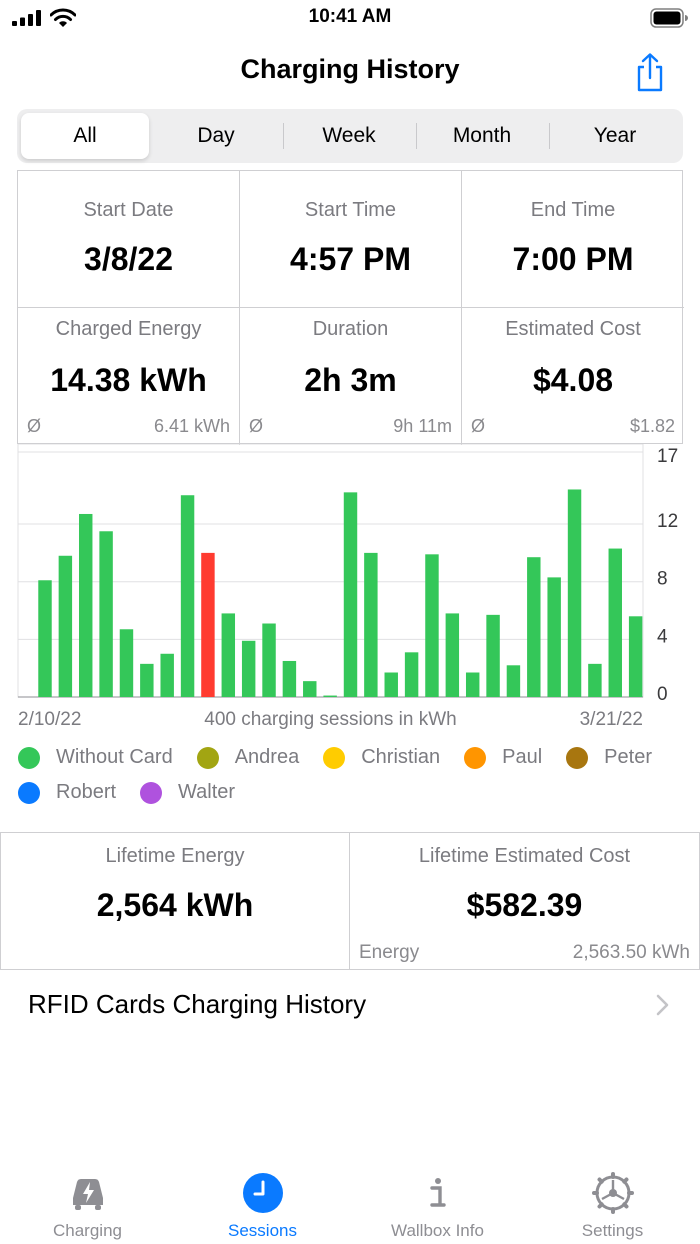 Image resolution: width=700 pixels, height=1244 pixels. What do you see at coordinates (208, 624) in the screenshot?
I see `chart-bar-selected` at bounding box center [208, 624].